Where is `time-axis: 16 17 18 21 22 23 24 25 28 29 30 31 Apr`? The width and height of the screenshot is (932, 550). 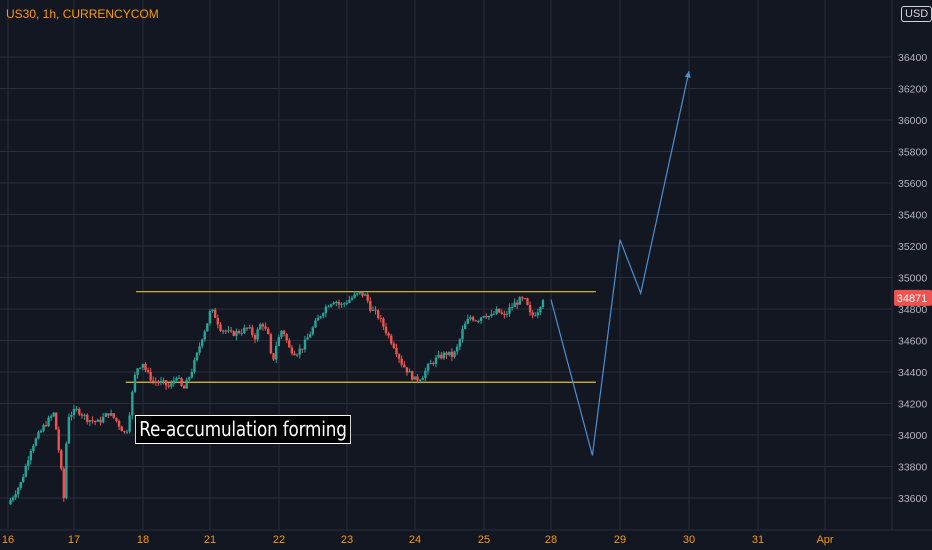 time-axis: 16 17 18 21 22 23 24 25 28 29 30 31 Apr is located at coordinates (418, 540).